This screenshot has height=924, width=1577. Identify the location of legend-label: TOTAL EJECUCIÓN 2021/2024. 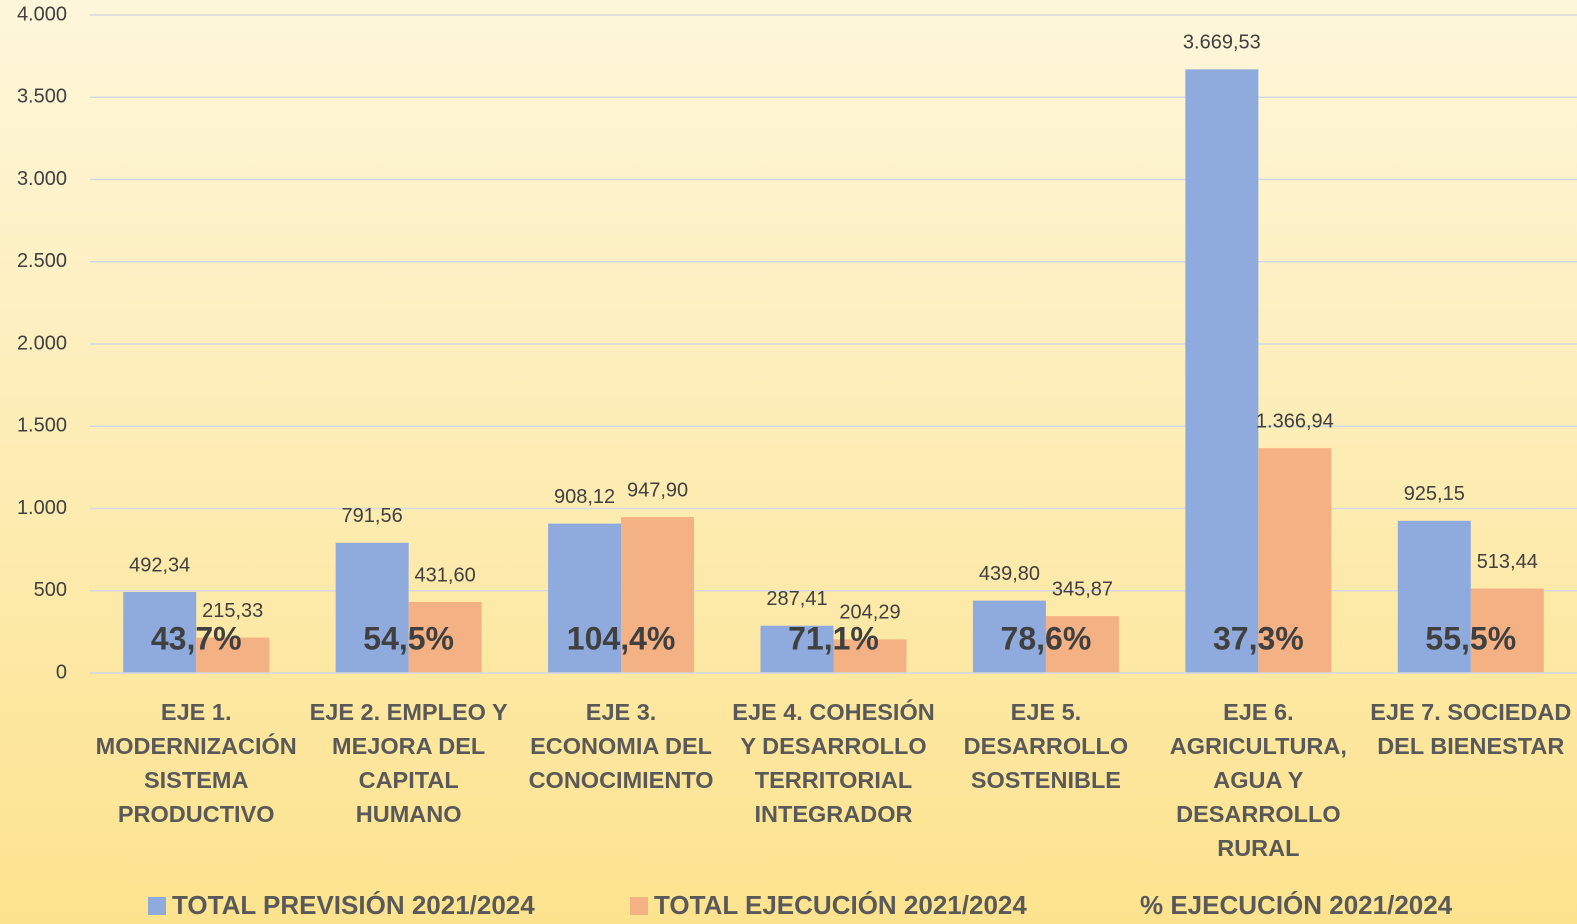
(840, 905).